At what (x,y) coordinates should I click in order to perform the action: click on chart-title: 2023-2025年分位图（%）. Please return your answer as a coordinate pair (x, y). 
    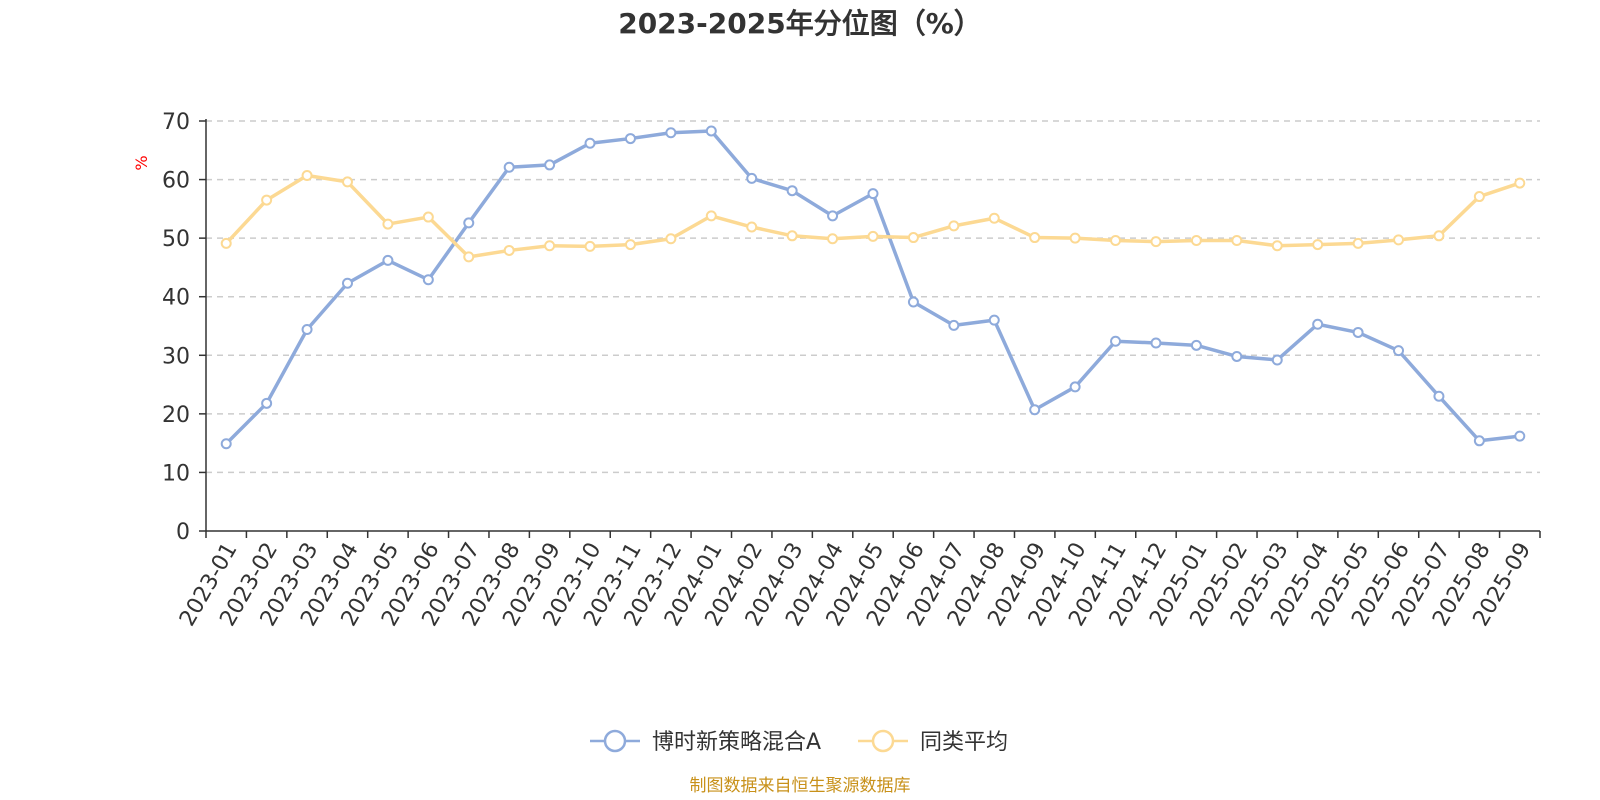
    Looking at the image, I should click on (800, 23).